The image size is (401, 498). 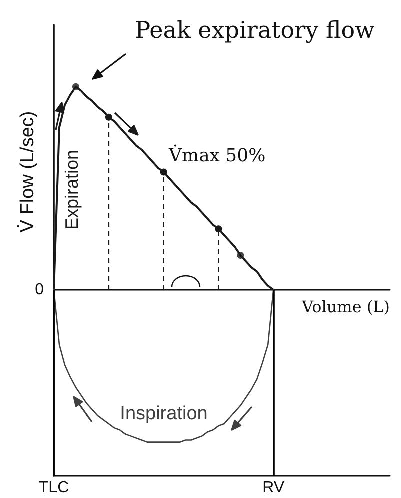 I want to click on text: 0, so click(x=39, y=290).